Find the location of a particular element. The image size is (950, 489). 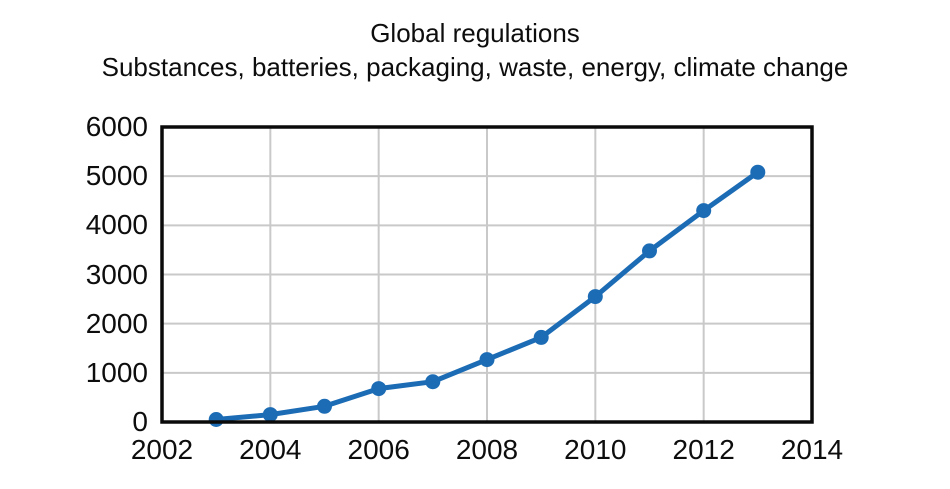

x-tick-label: 2010 is located at coordinates (595, 449).